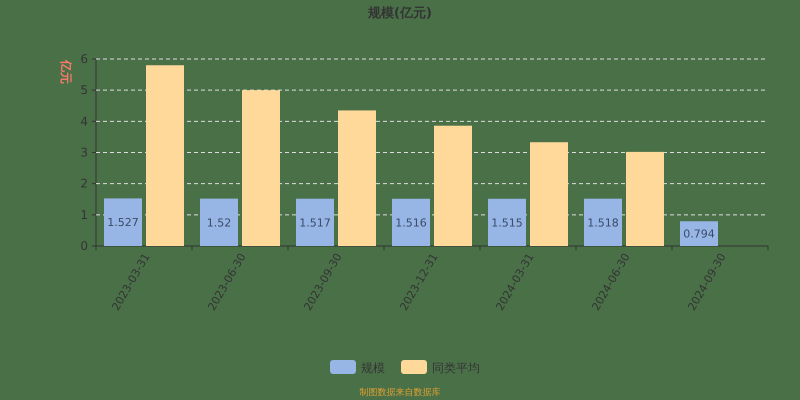 This screenshot has width=800, height=400. I want to click on y-tick-label: 0, so click(84, 246).